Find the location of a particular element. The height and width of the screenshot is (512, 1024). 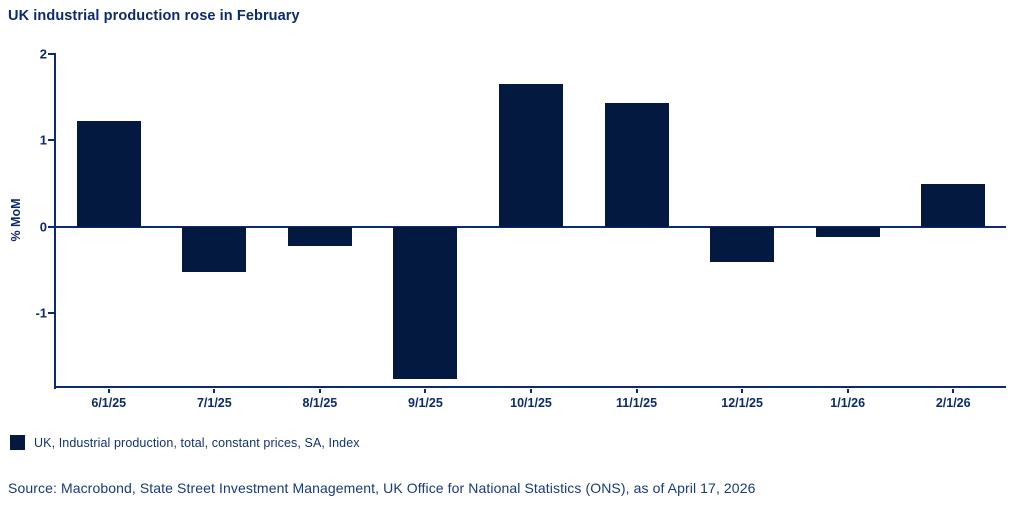

x-axis-line is located at coordinates (530, 387).